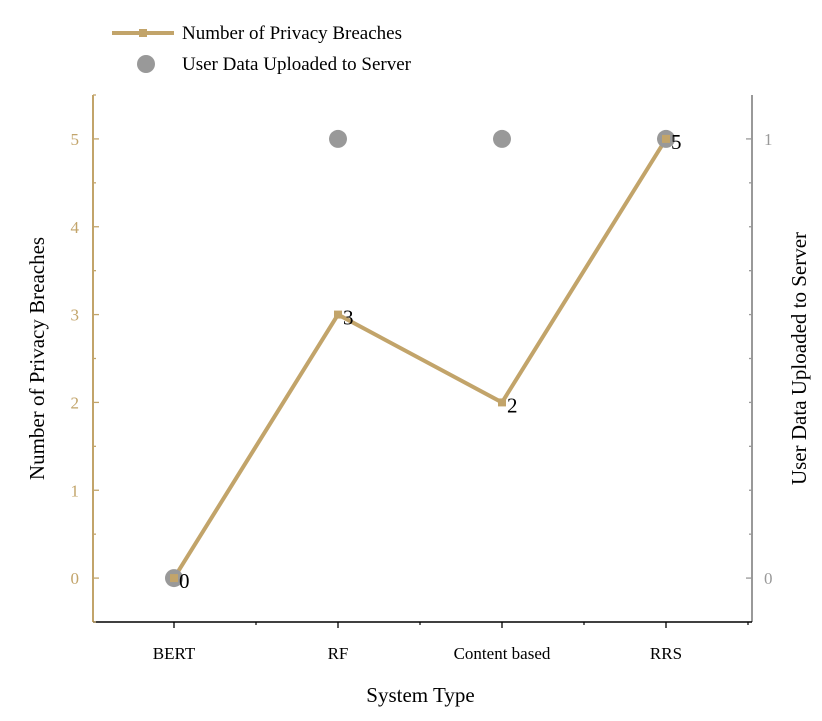 This screenshot has height=721, width=822. I want to click on data-label: 0, so click(184, 581).